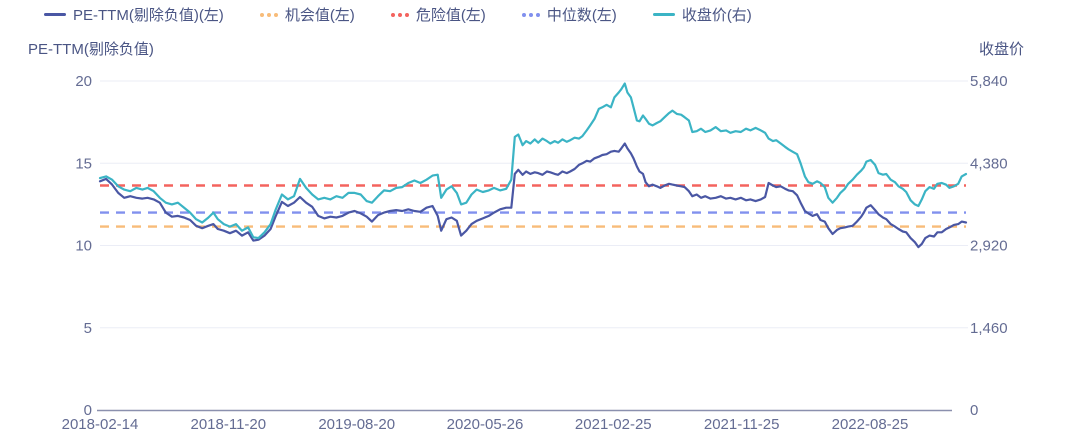  I want to click on right-axis-tick: 4,380, so click(989, 163).